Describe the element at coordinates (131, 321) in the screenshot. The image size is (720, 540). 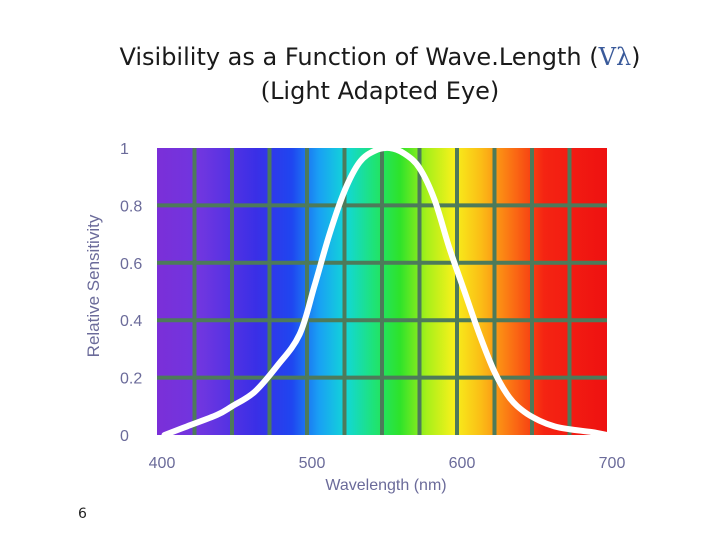
I see `y-tick-label: 0.4` at that location.